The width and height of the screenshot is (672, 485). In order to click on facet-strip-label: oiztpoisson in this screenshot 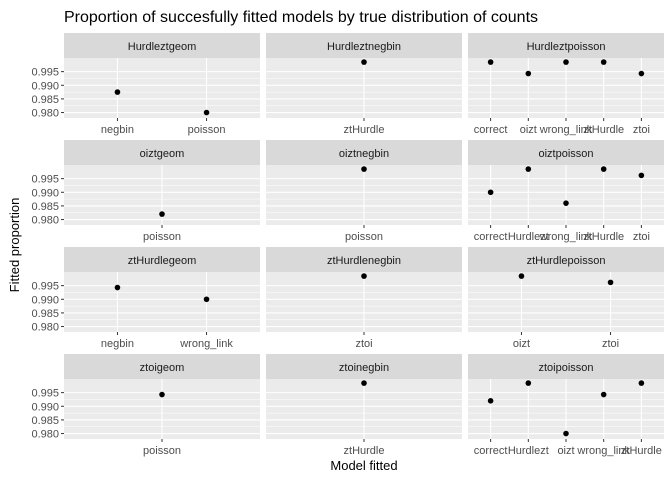, I will do `click(565, 154)`.